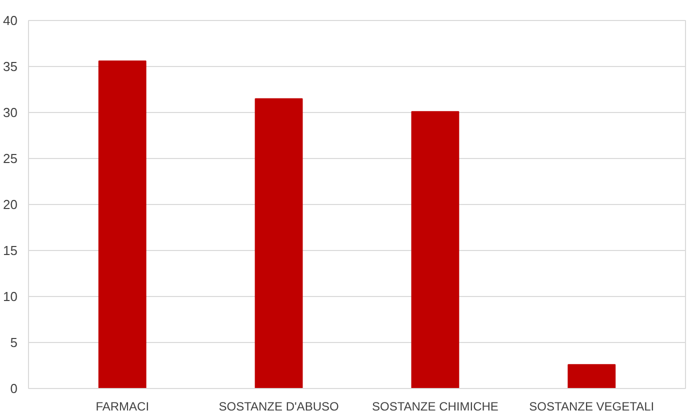 This screenshot has width=694, height=420. What do you see at coordinates (10, 112) in the screenshot?
I see `y-tick-label: 30` at bounding box center [10, 112].